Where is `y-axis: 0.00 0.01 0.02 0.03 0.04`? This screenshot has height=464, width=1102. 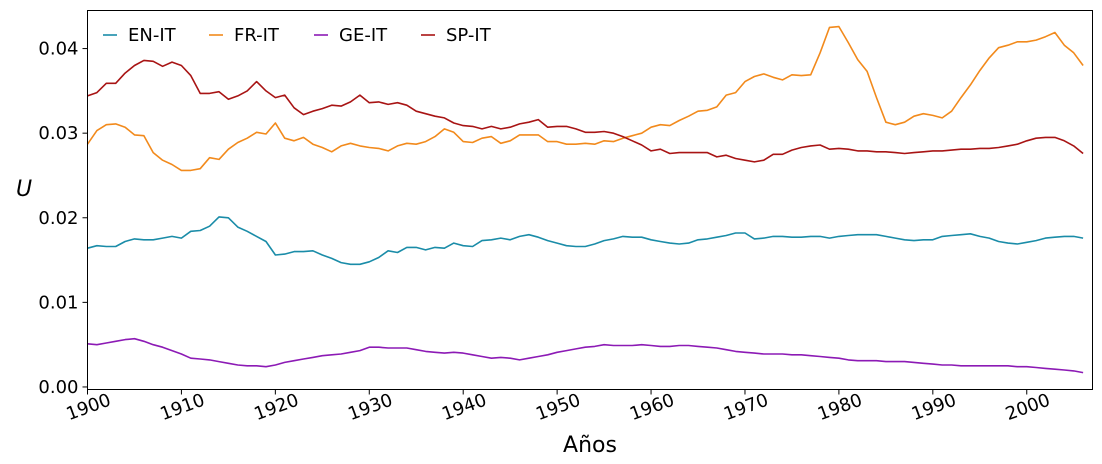 y-axis: 0.00 0.01 0.02 0.03 0.04 is located at coordinates (63, 218).